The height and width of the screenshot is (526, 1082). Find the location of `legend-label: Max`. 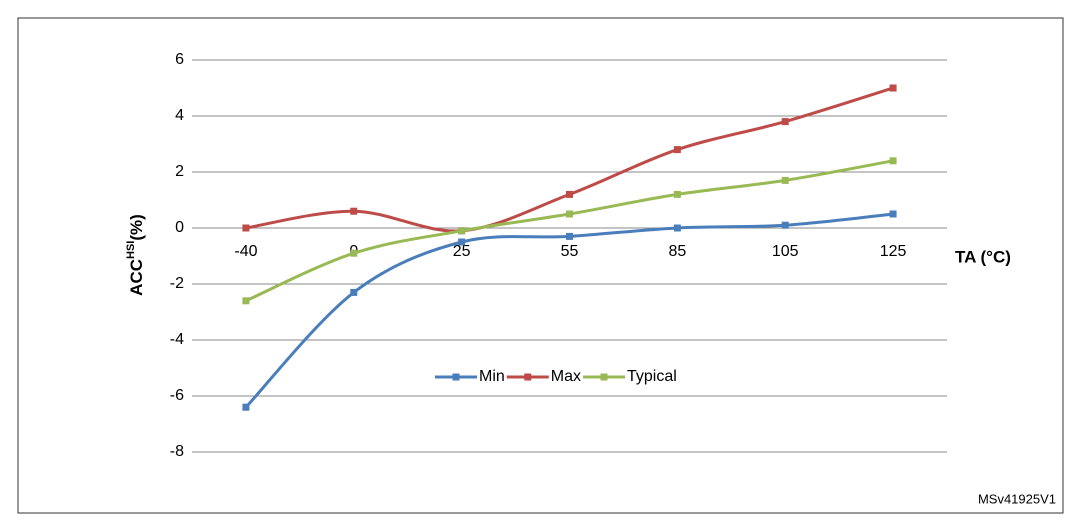

legend-label: Max is located at coordinates (566, 376).